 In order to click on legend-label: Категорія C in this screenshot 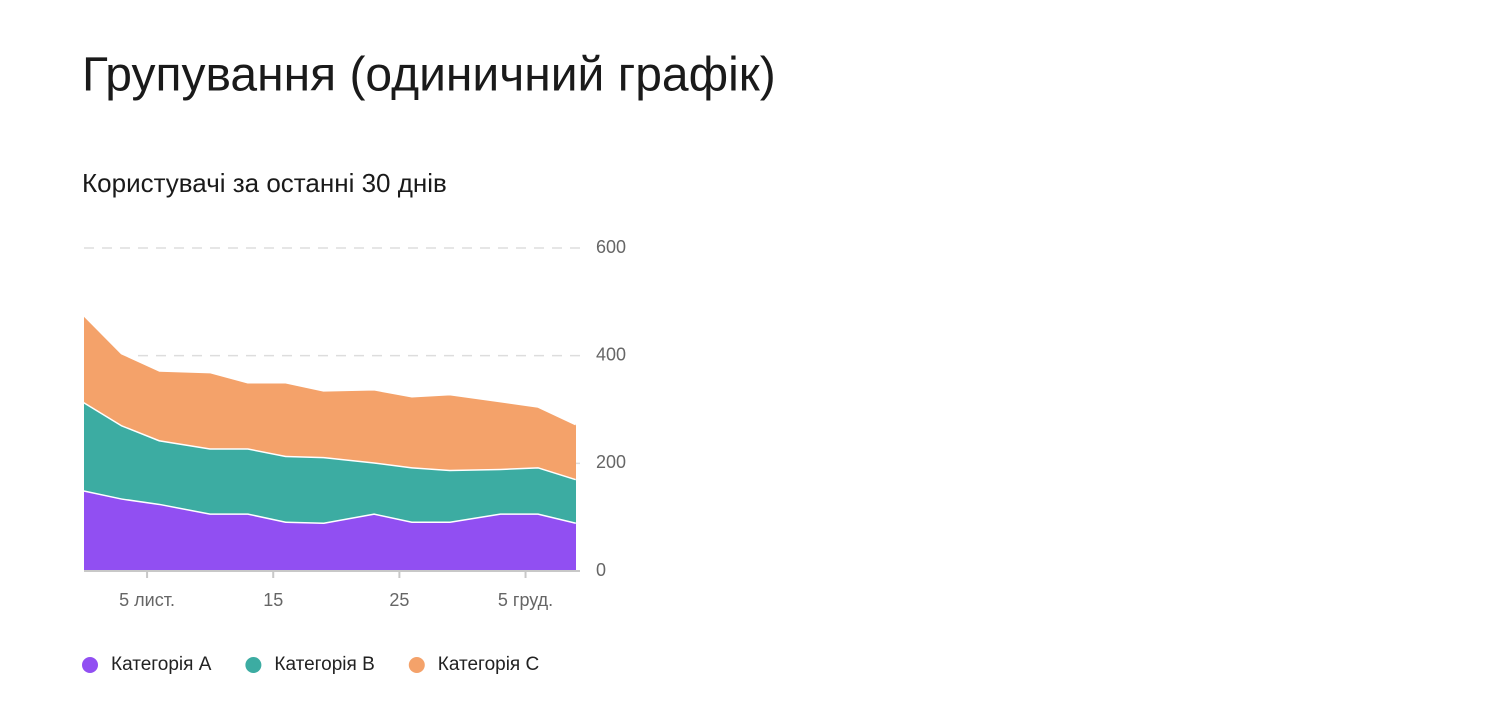, I will do `click(488, 664)`.